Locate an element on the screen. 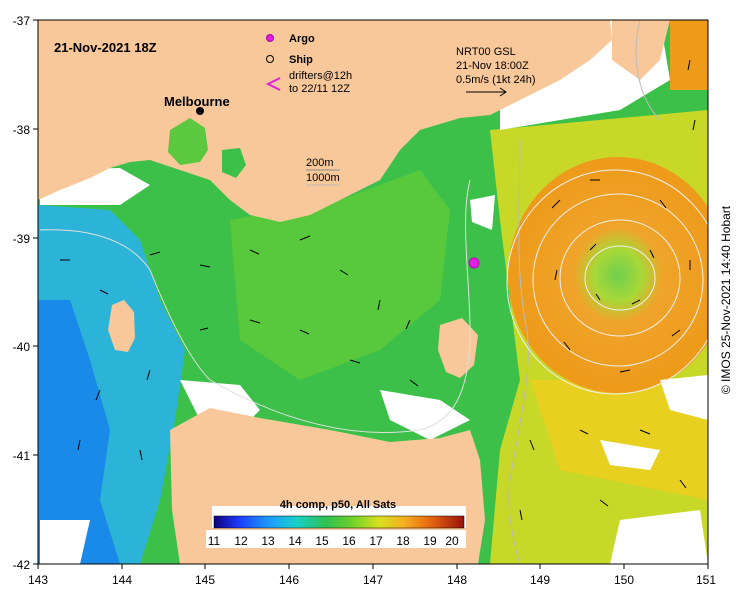  western-cold-water is located at coordinates (79, 432).